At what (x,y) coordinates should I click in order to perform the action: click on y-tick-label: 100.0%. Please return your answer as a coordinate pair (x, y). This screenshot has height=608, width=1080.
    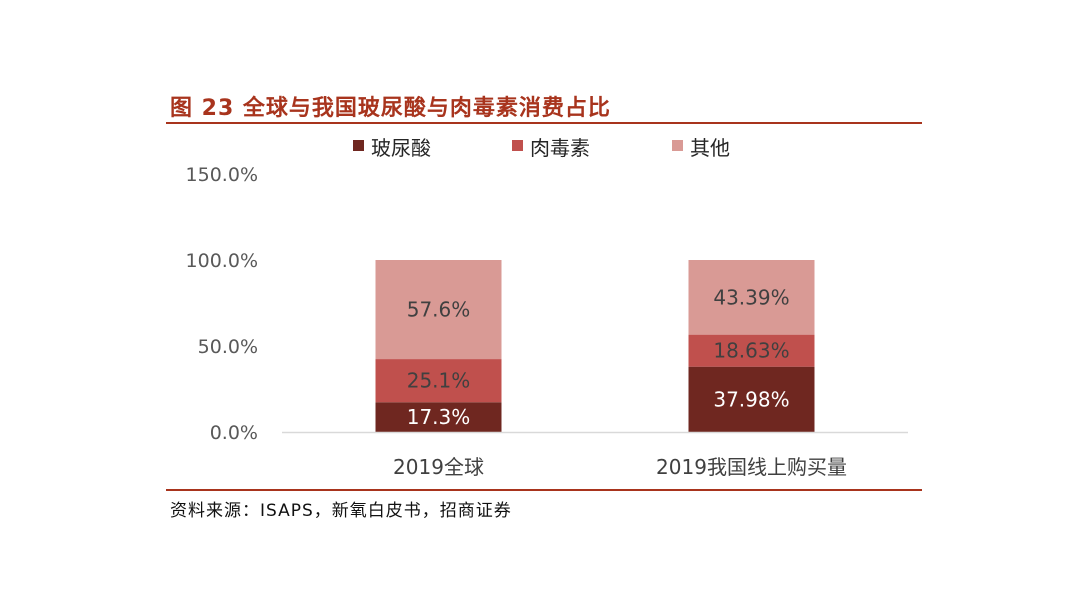
    Looking at the image, I should click on (222, 261).